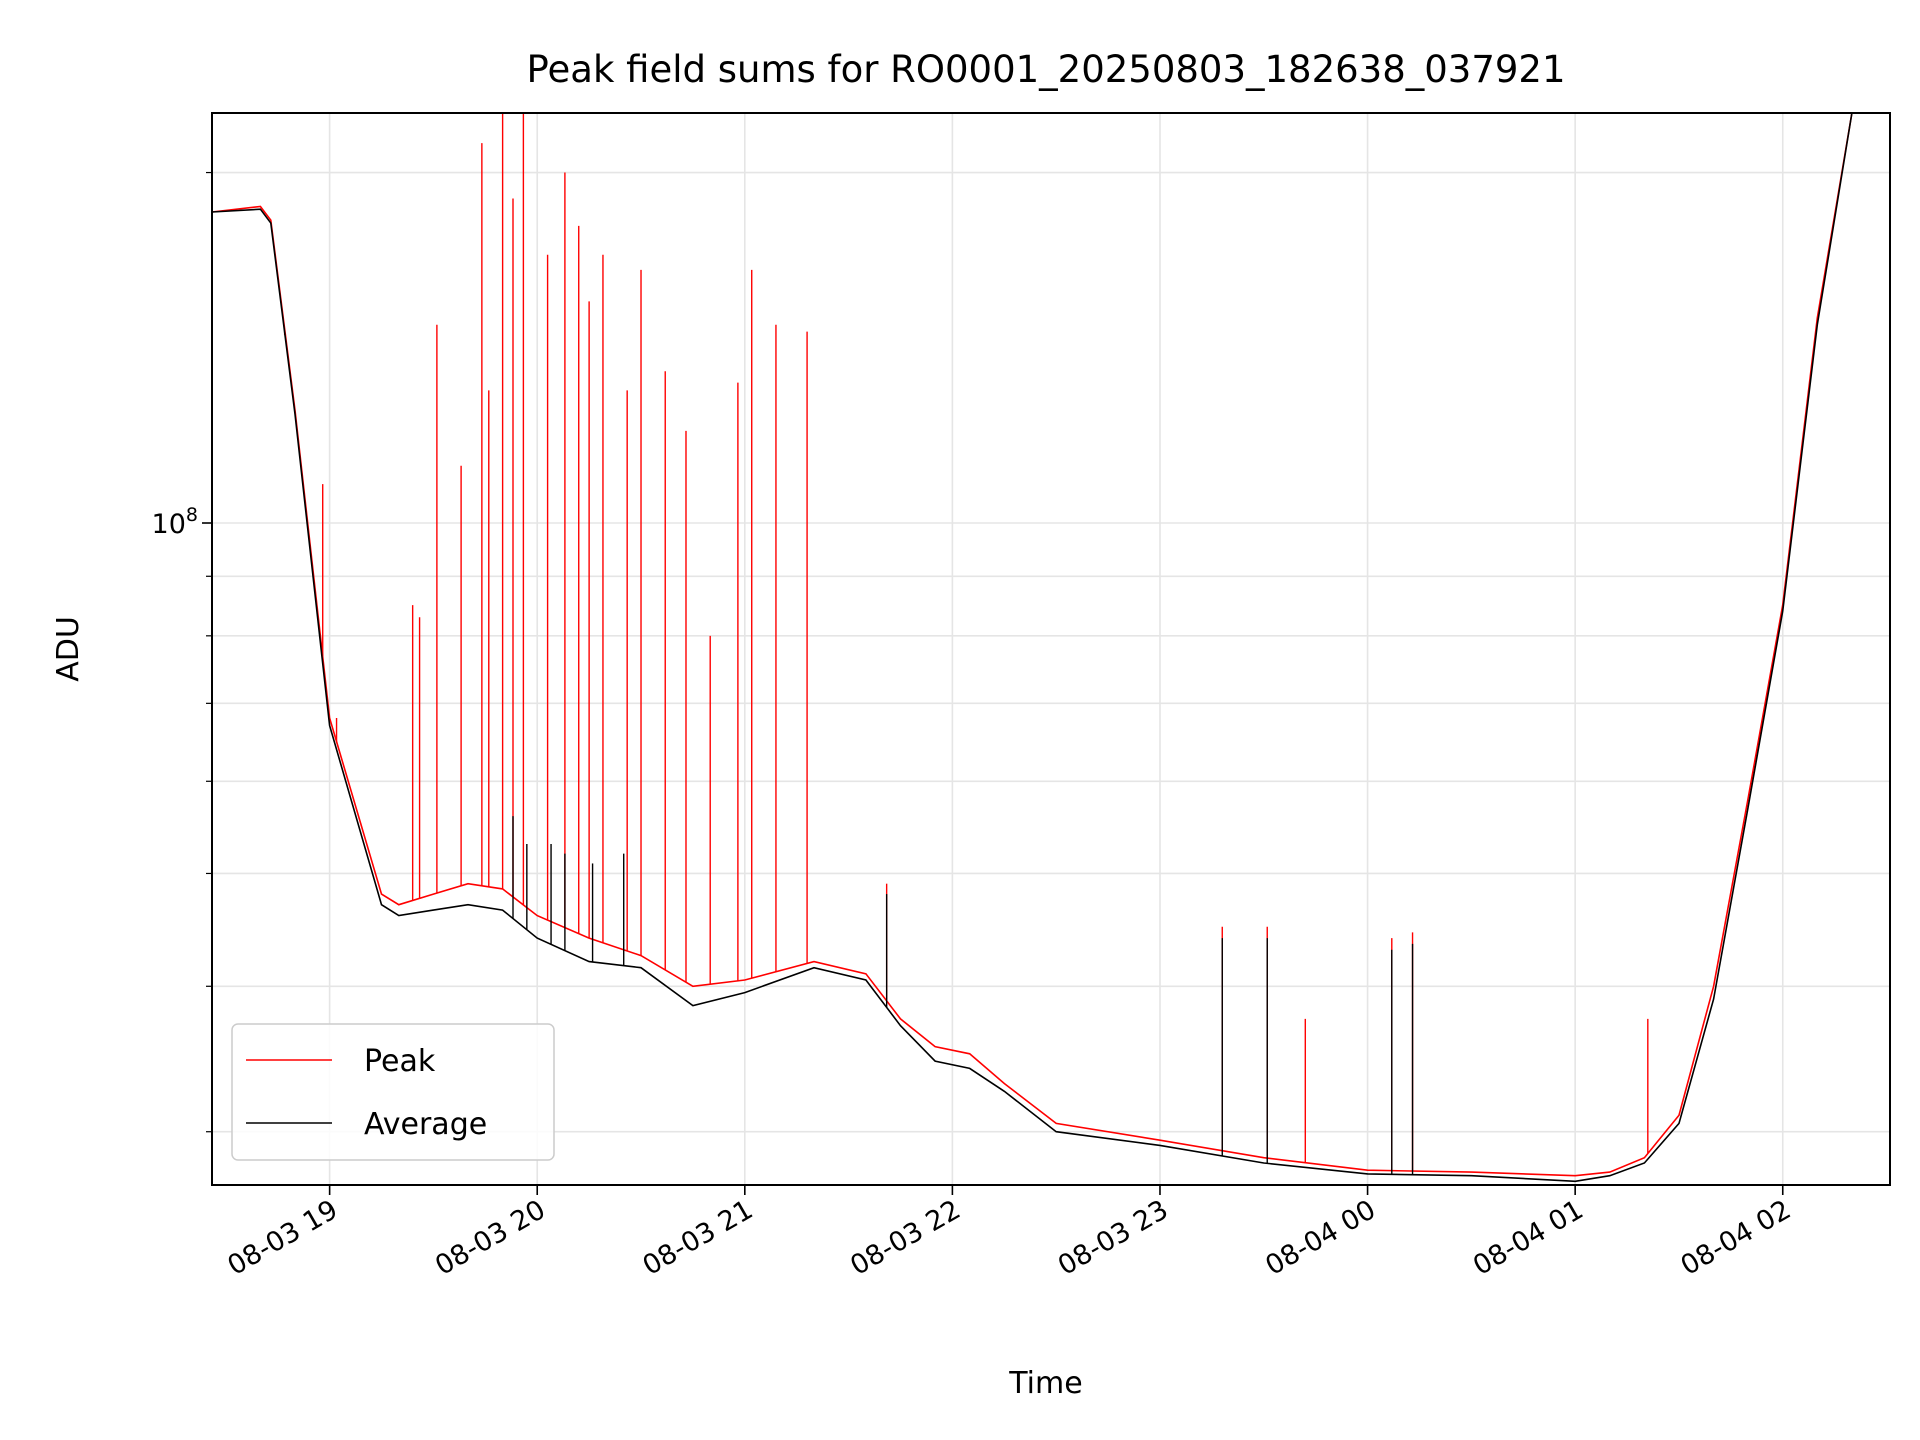 This screenshot has height=1440, width=1920. What do you see at coordinates (1045, 1383) in the screenshot?
I see `x-axis-label: Time` at bounding box center [1045, 1383].